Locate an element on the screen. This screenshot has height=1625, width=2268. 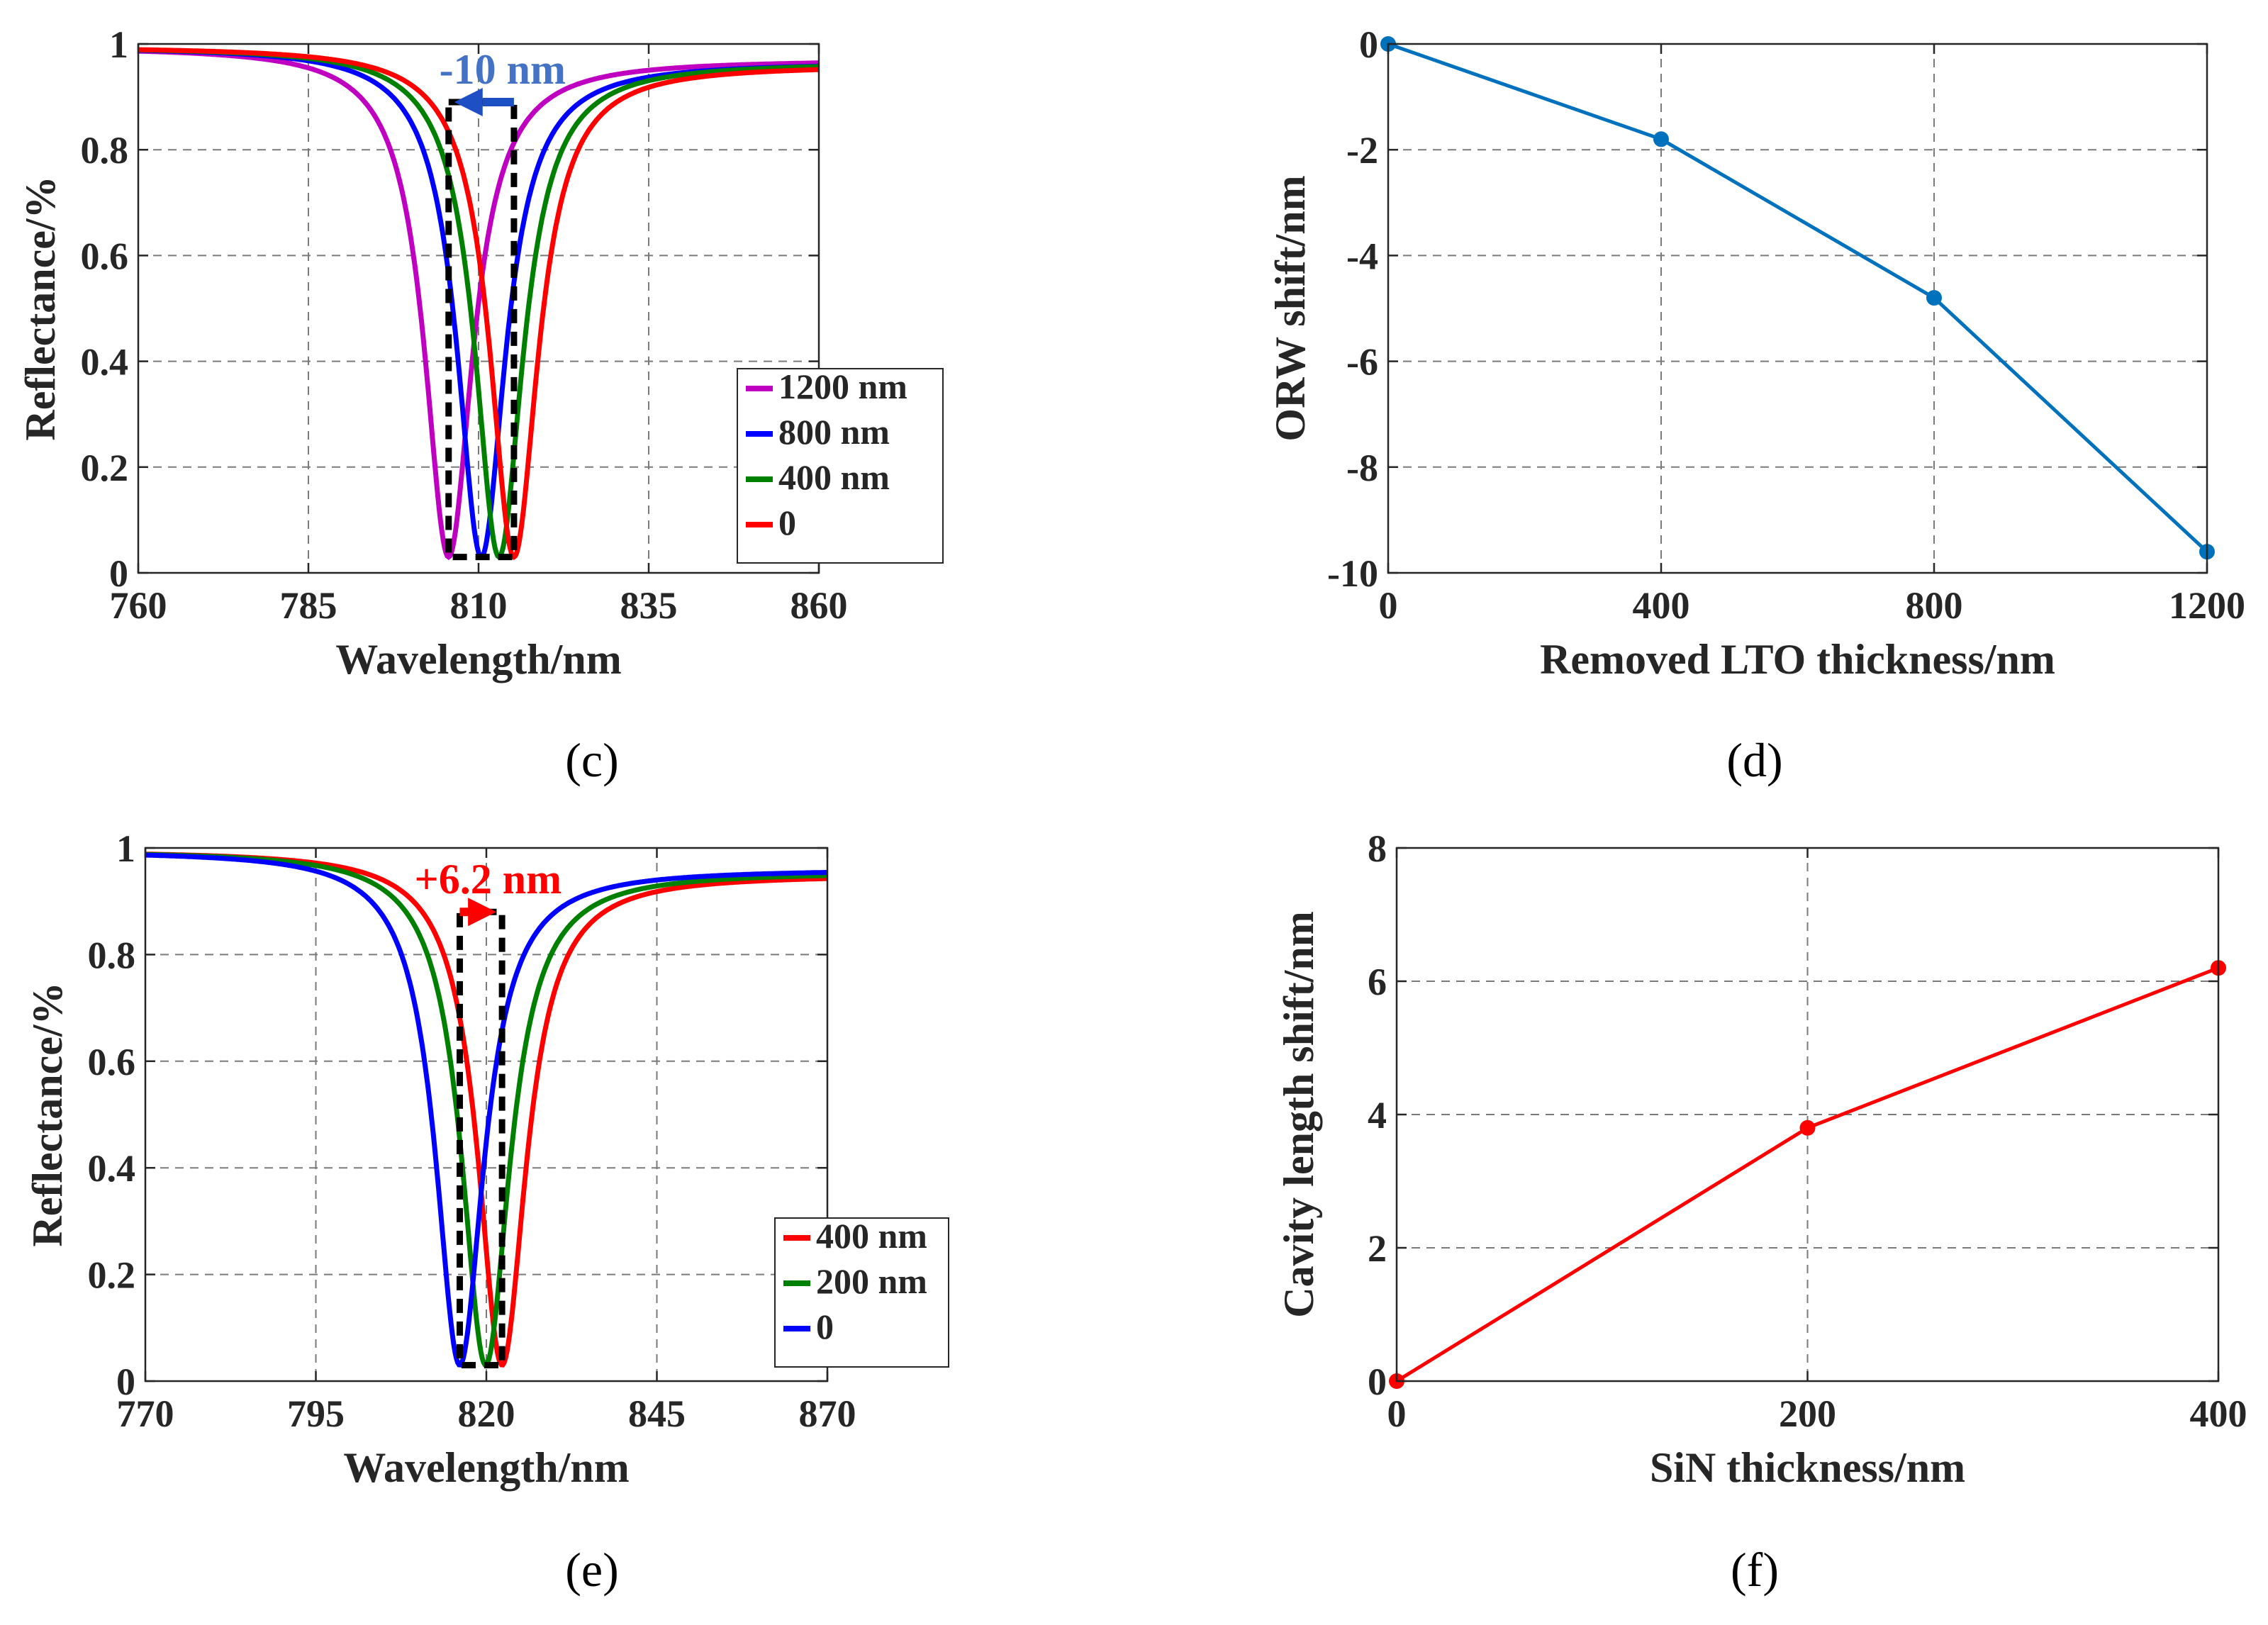
axes-frame is located at coordinates (1797, 308).